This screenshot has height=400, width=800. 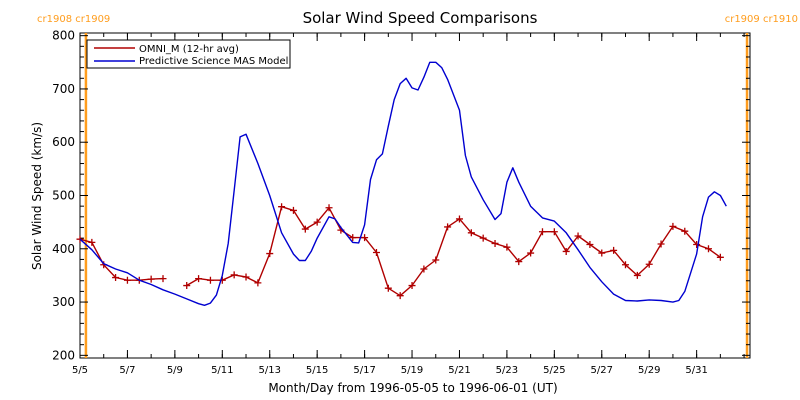 I want to click on y-tick-label: 700, so click(x=63, y=89).